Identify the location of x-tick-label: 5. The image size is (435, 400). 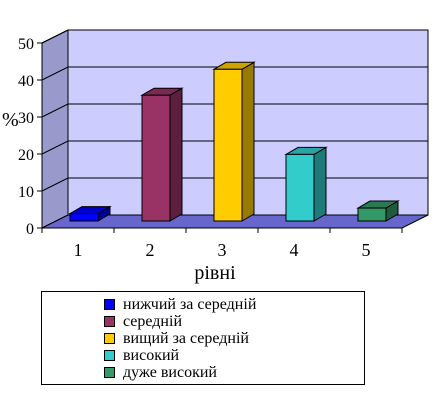
(366, 250).